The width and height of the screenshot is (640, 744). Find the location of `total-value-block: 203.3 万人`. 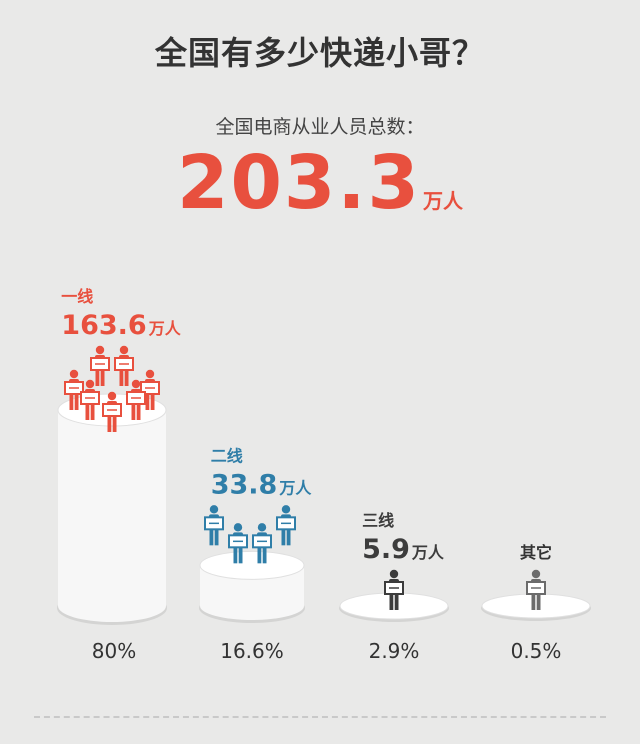

total-value-block: 203.3 万人 is located at coordinates (320, 183).